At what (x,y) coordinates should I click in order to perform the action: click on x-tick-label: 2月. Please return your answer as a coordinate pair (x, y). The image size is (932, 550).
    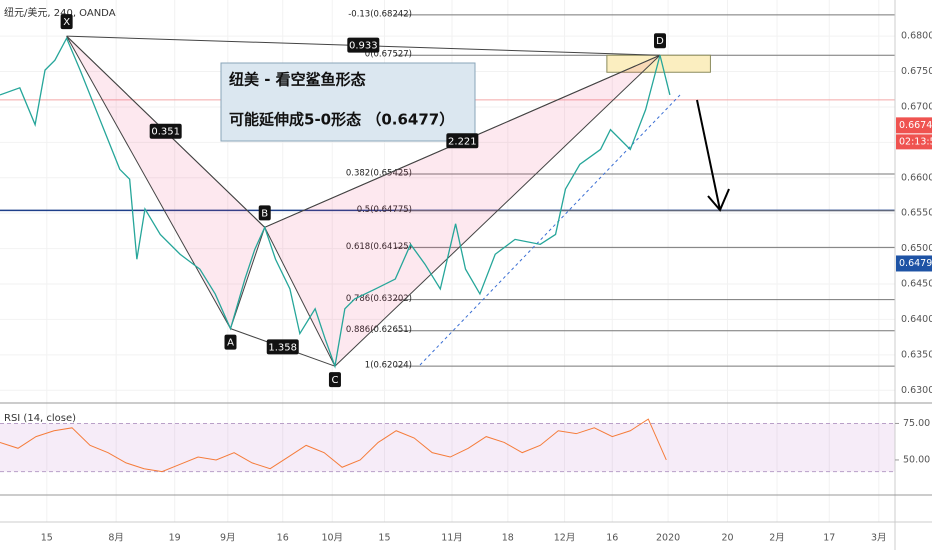
    Looking at the image, I should click on (777, 538).